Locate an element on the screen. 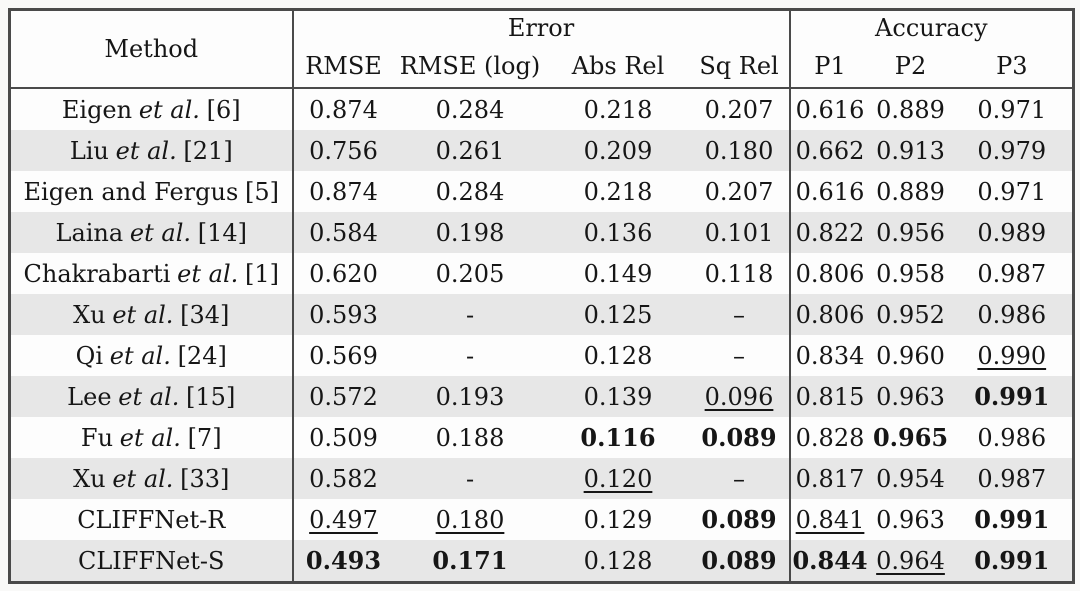 This screenshot has width=1080, height=591. metric-cell-rmse-log: 0.205 is located at coordinates (470, 273).